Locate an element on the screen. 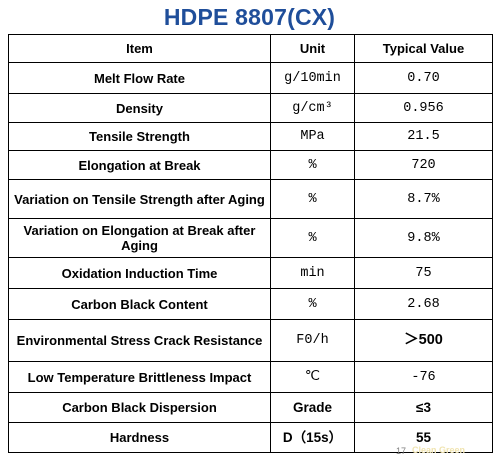  cell-value: 75 is located at coordinates (423, 273).